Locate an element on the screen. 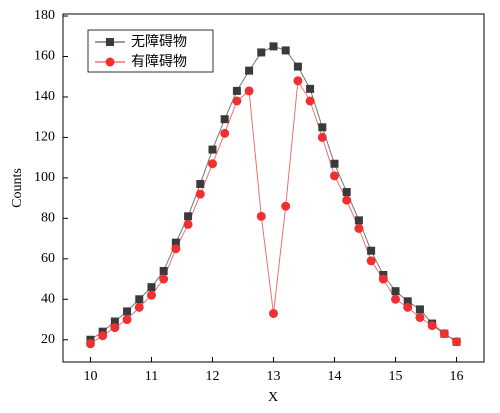 This screenshot has width=500, height=413. y-tick-label: 120 is located at coordinates (44, 137).